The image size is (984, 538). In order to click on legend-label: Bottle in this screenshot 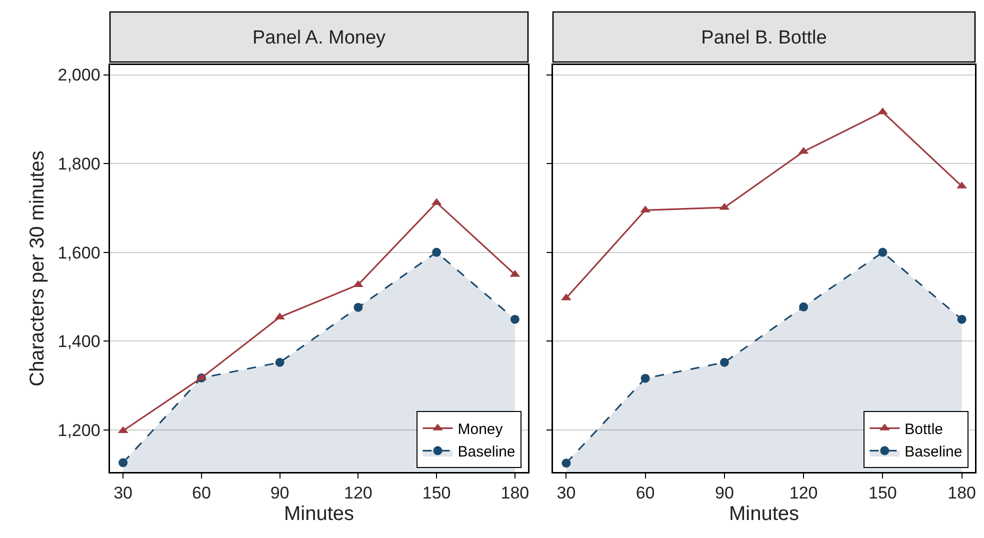, I will do `click(924, 429)`.